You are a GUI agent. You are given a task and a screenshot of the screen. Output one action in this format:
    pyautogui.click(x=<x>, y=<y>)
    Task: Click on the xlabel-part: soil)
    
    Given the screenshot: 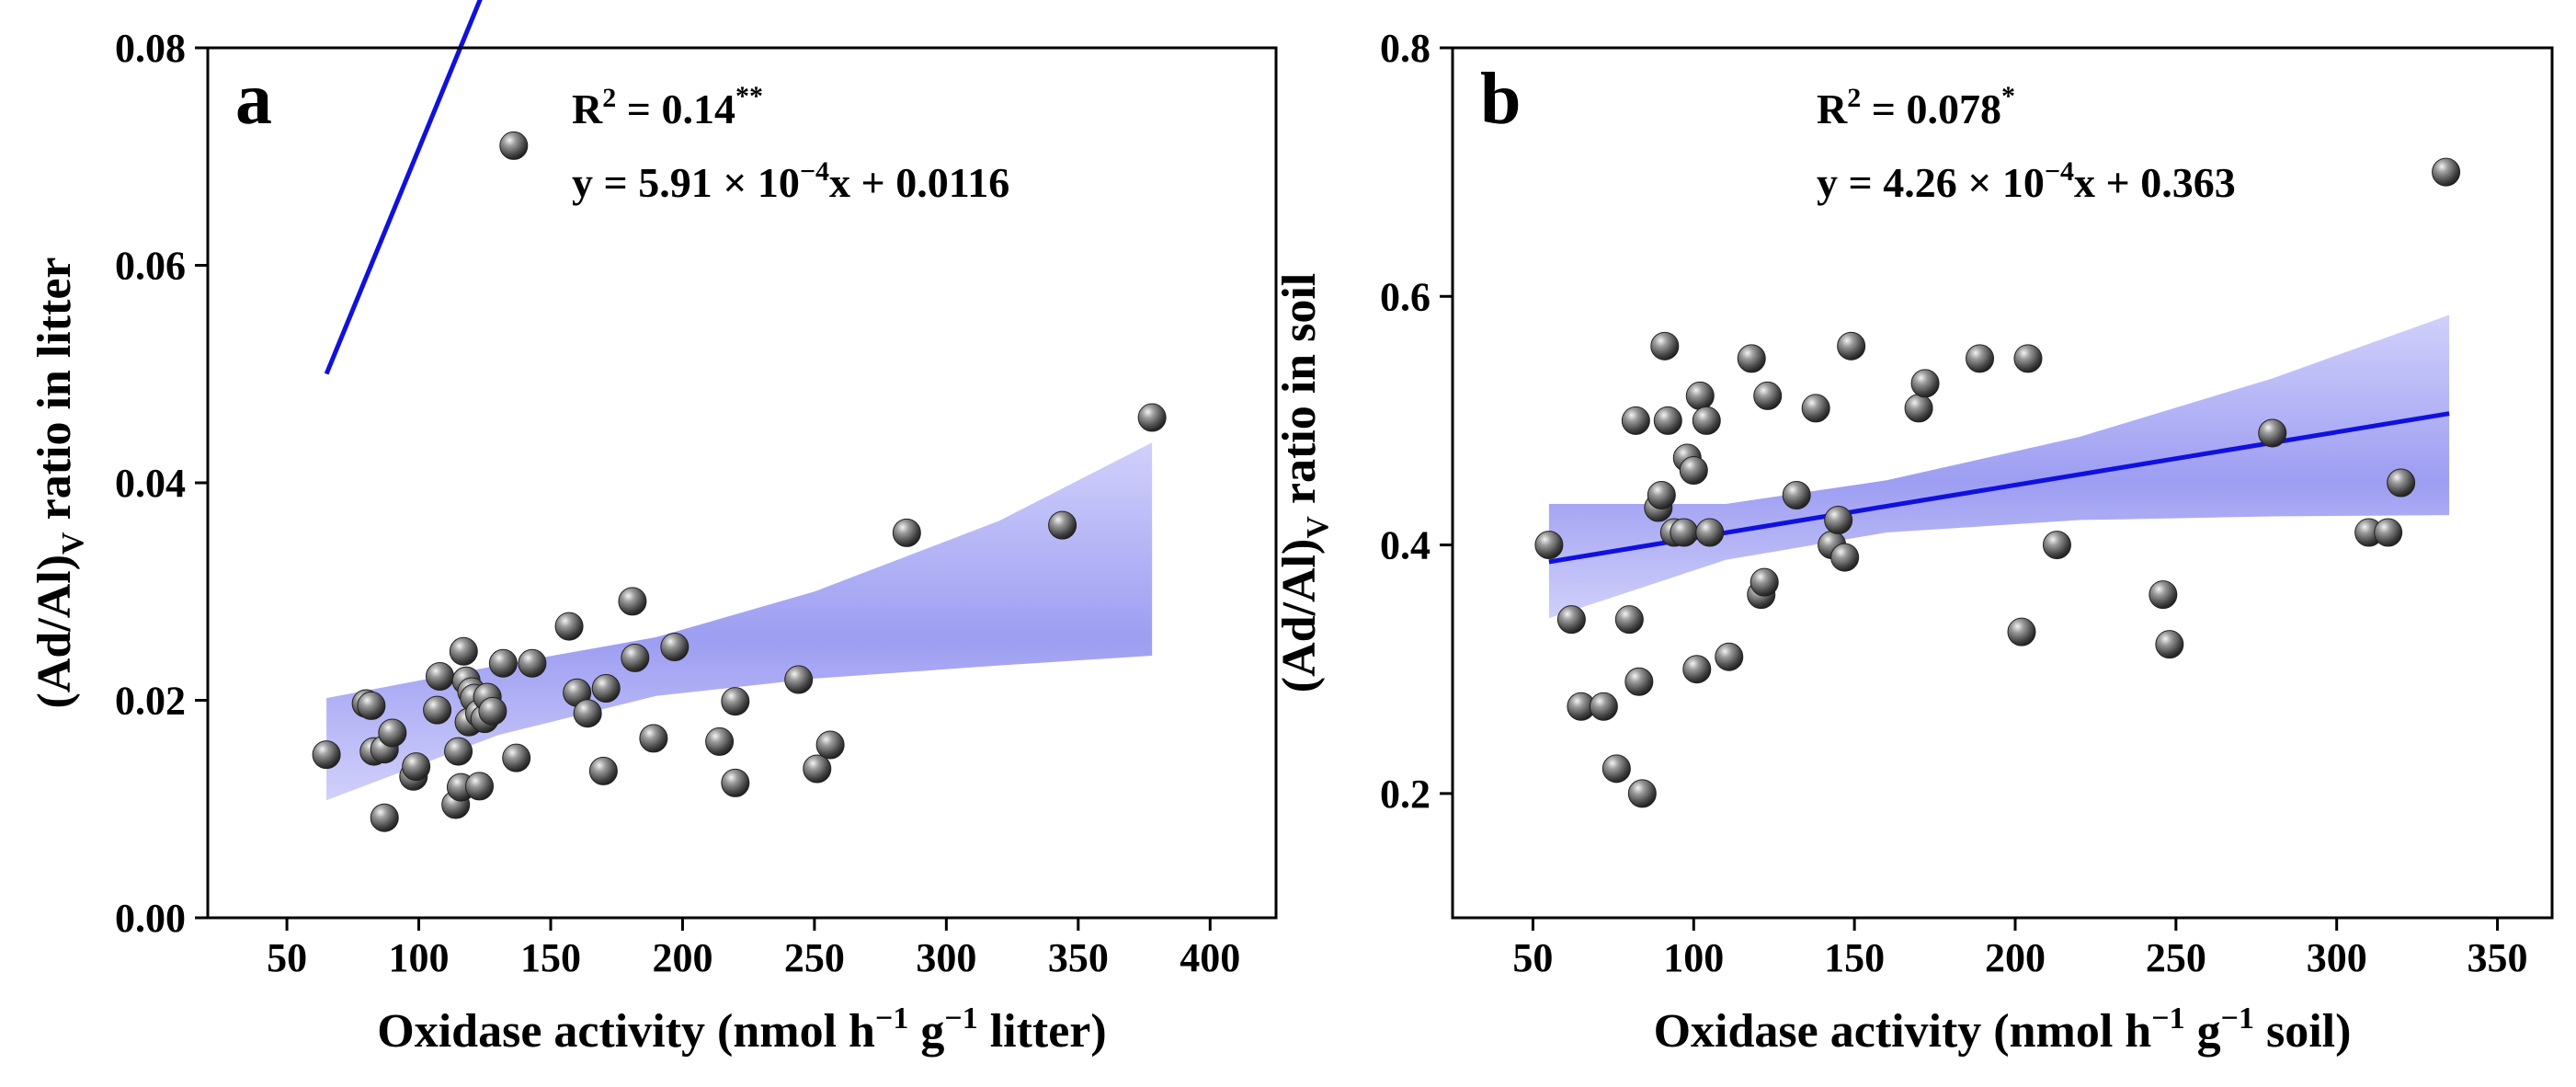 What is the action you would take?
    pyautogui.click(x=2302, y=1031)
    